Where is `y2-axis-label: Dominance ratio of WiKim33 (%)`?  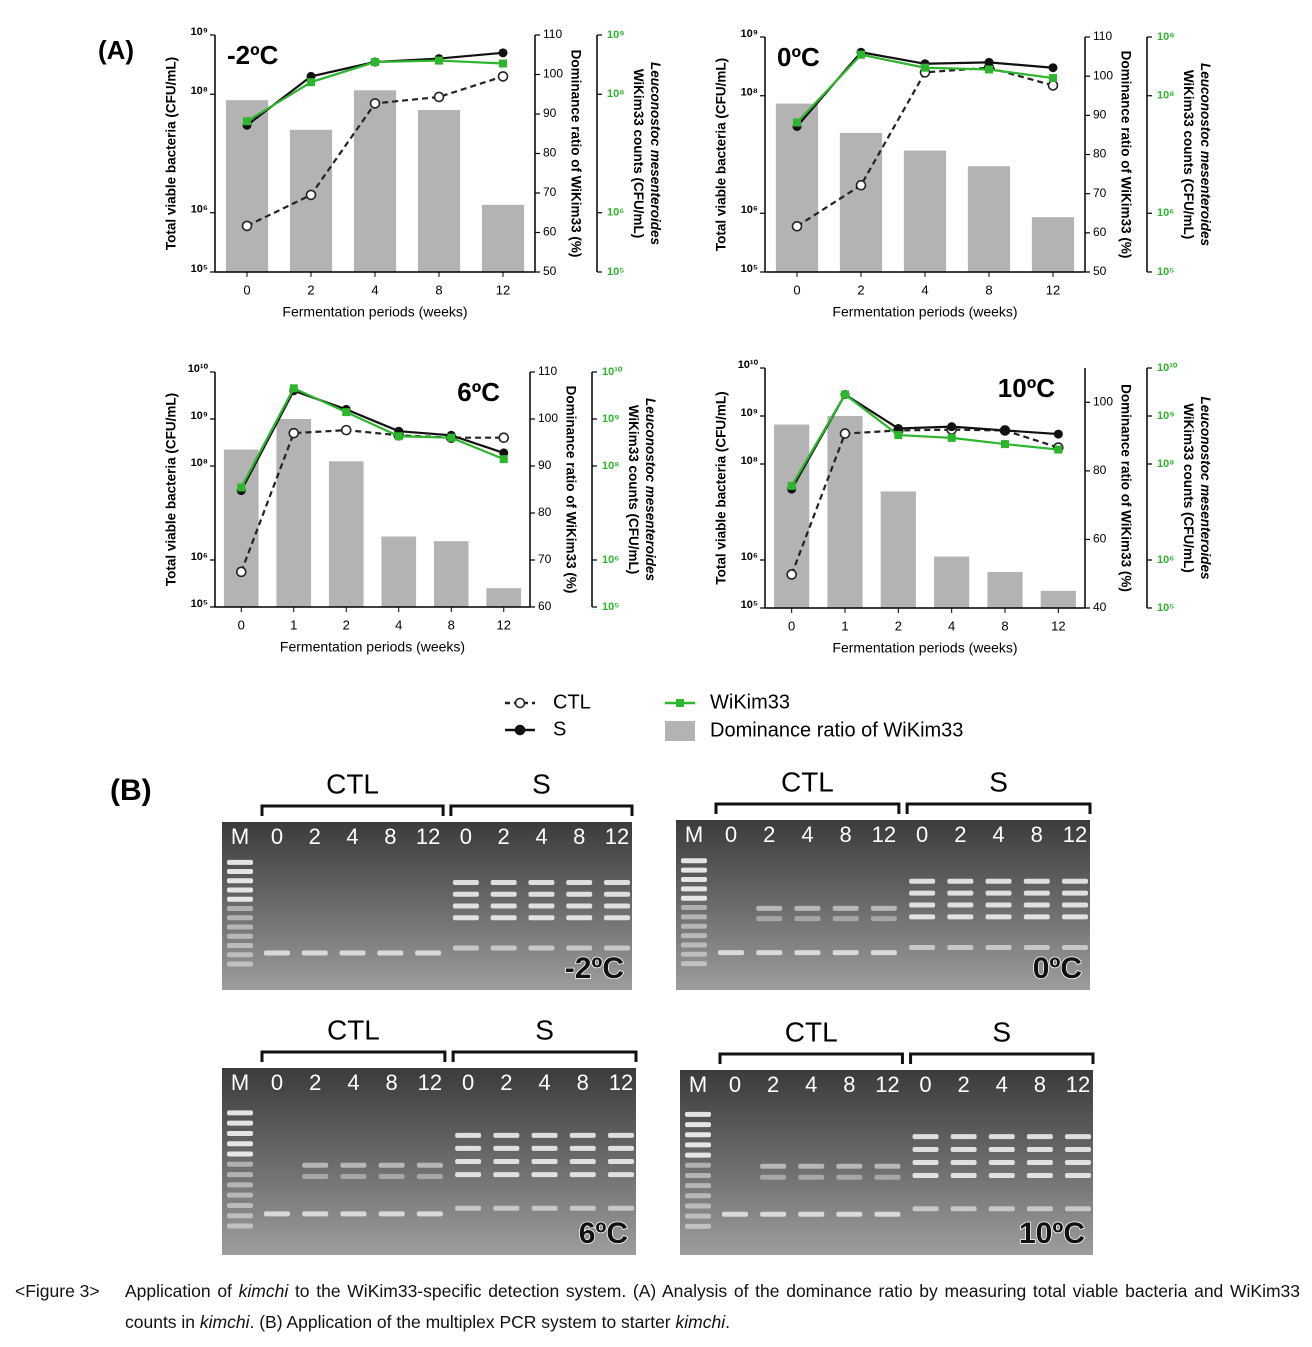 y2-axis-label: Dominance ratio of WiKim33 (%) is located at coordinates (570, 490).